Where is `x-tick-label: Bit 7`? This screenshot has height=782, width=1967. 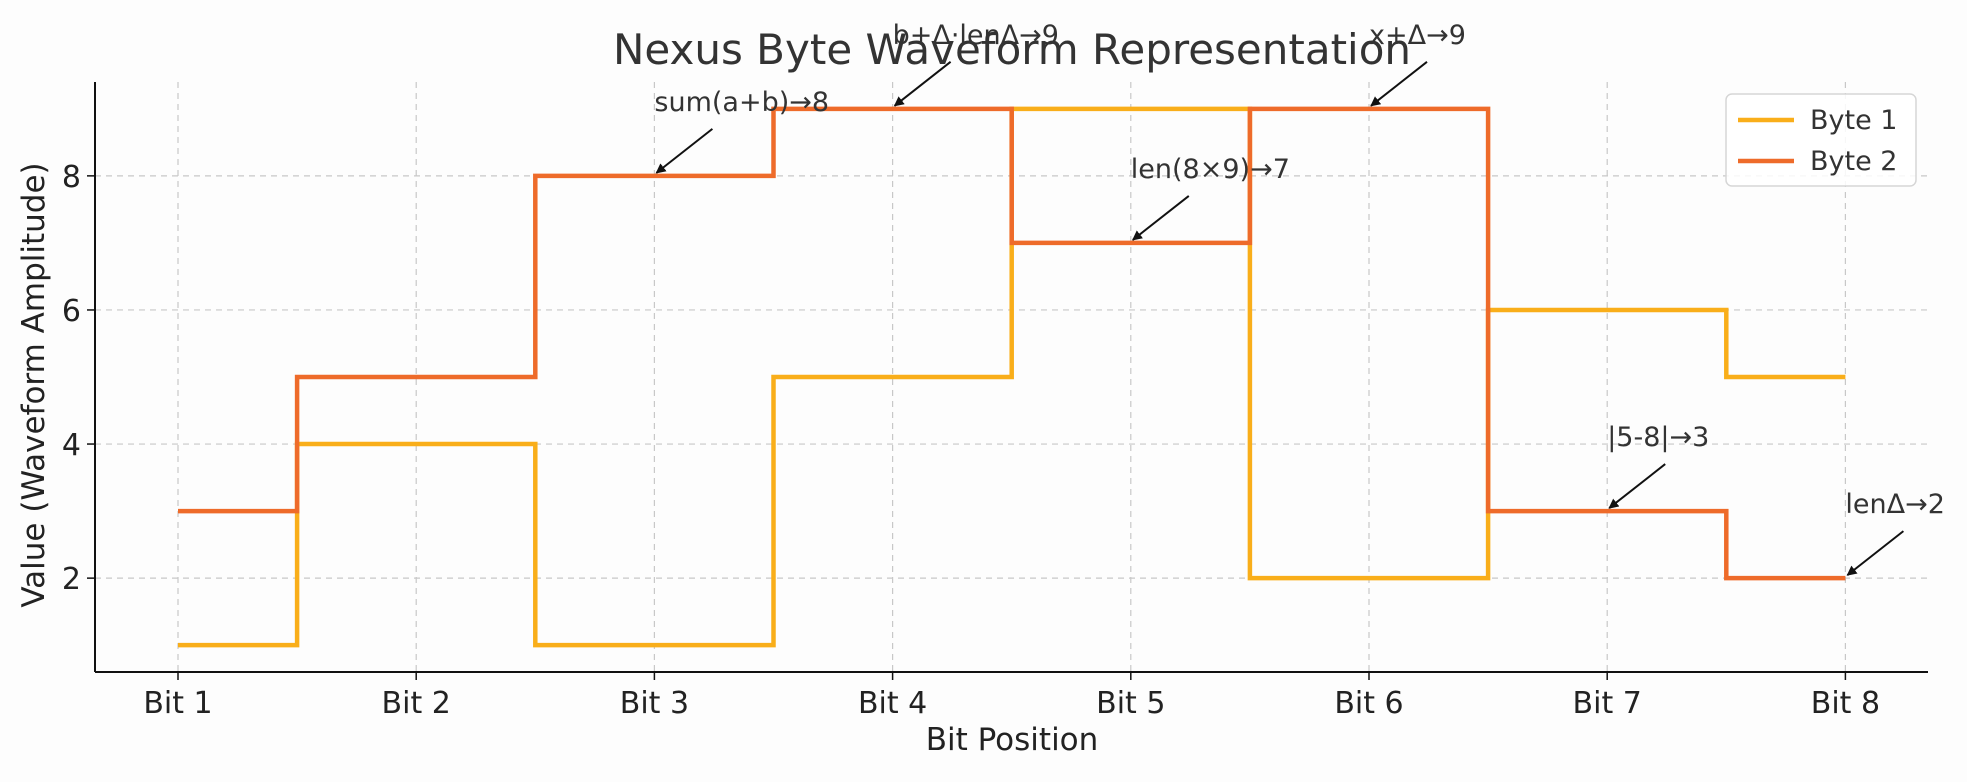
x-tick-label: Bit 7 is located at coordinates (1607, 703).